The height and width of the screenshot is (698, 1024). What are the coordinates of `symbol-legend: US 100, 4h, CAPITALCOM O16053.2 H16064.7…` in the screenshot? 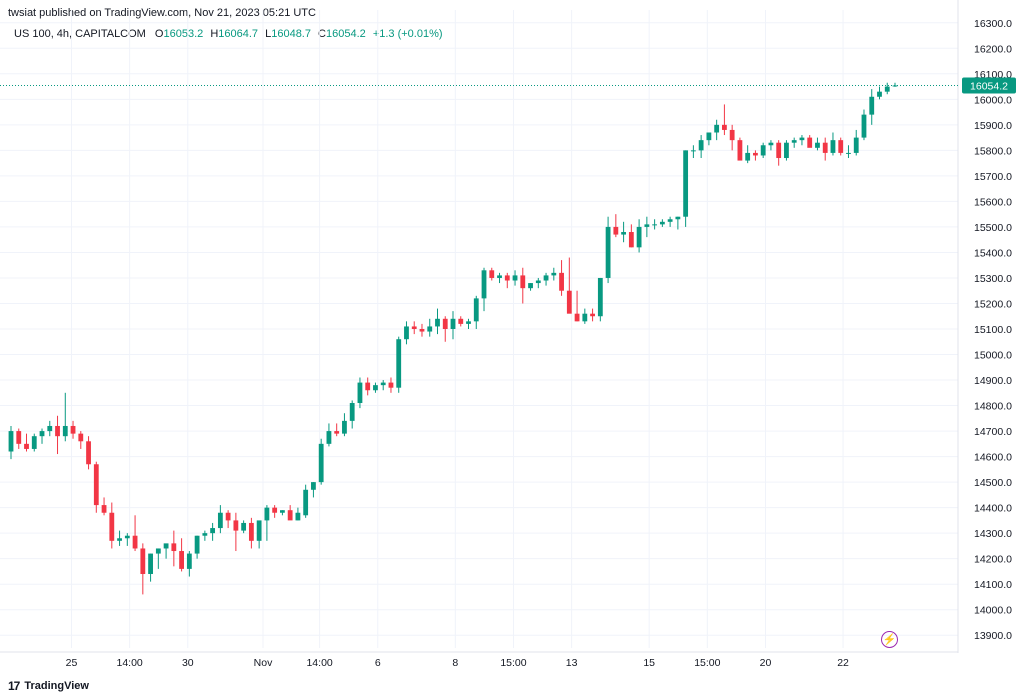 It's located at (230, 34).